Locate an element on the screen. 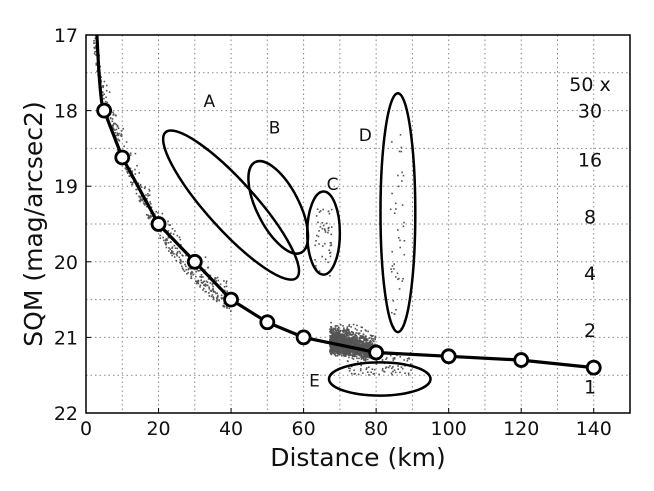 This screenshot has width=654, height=491. x-tick-label: 0 is located at coordinates (86, 429).